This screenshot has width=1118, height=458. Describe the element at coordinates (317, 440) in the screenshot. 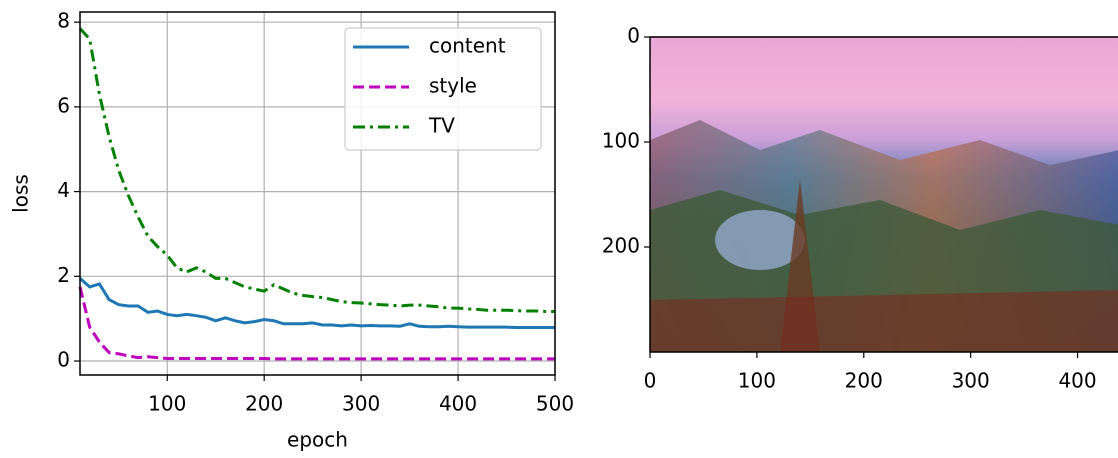

I see `x-axis-label: epoch` at that location.